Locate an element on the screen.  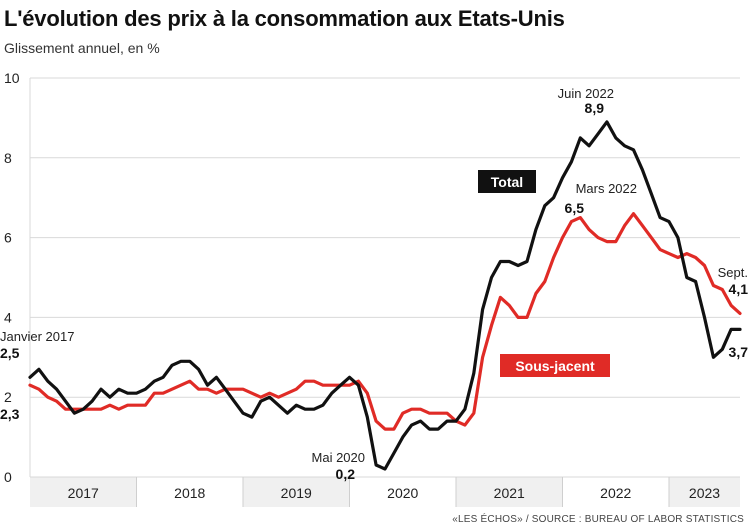
annotation-label: Sept. is located at coordinates (733, 272).